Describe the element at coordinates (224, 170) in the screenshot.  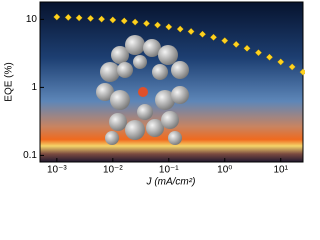
I see `x-tick-label: 10⁰` at that location.